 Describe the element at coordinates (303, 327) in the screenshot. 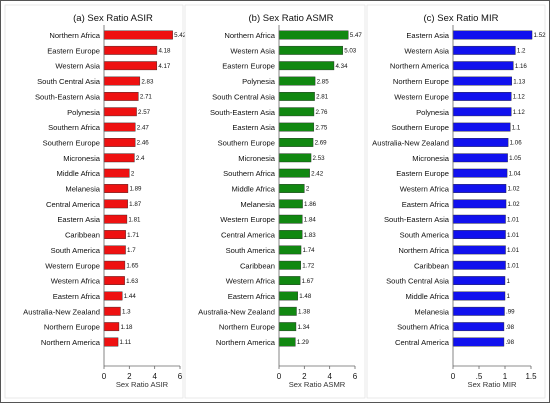

I see `value-label: 1.34` at that location.